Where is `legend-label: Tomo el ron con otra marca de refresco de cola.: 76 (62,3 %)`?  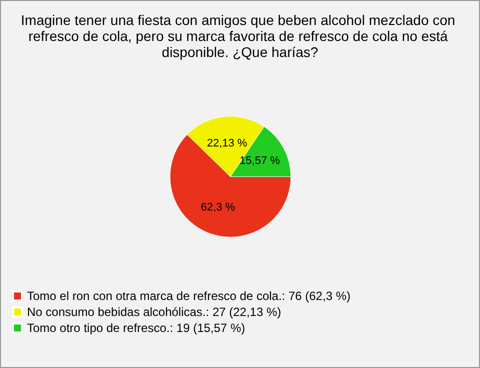
legend-label: Tomo el ron con otra marca de refresco de cola.: 76 (62,3 %) is located at coordinates (188, 296).